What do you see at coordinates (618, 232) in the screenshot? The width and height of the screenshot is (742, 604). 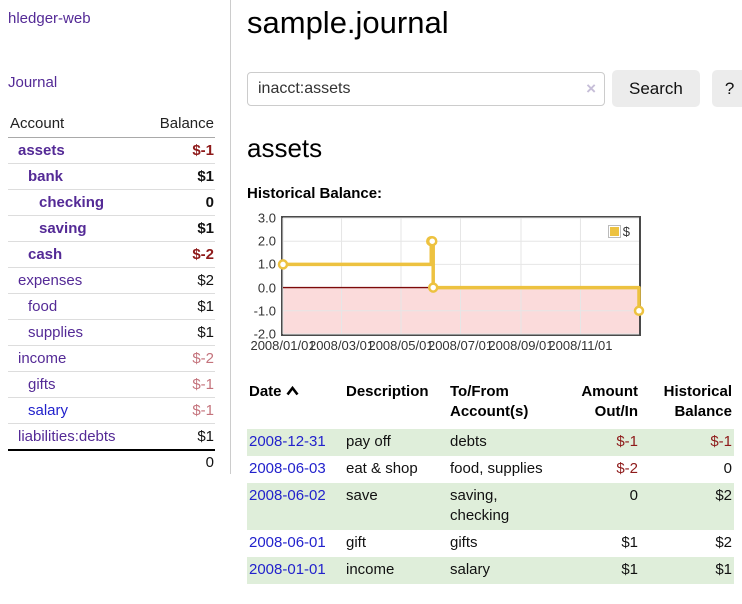 I see `chart-legend: $` at bounding box center [618, 232].